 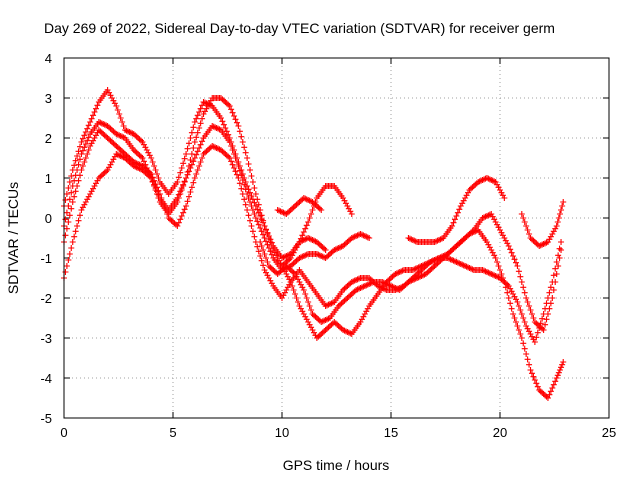 What do you see at coordinates (46, 418) in the screenshot?
I see `y-tick-label: -5` at bounding box center [46, 418].